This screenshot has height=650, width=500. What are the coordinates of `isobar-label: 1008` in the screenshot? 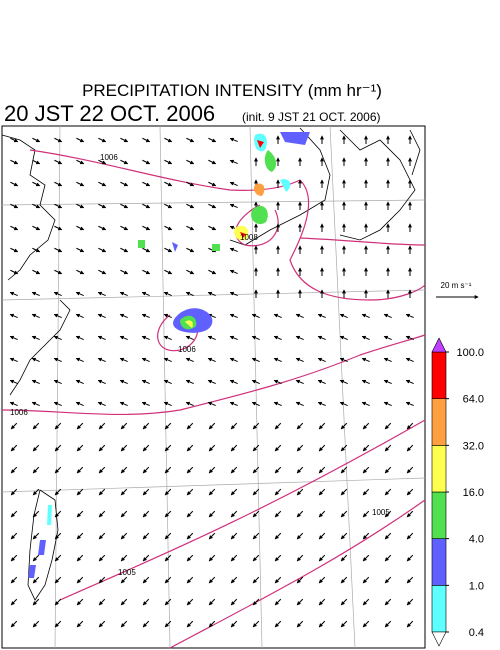 It's located at (249, 237).